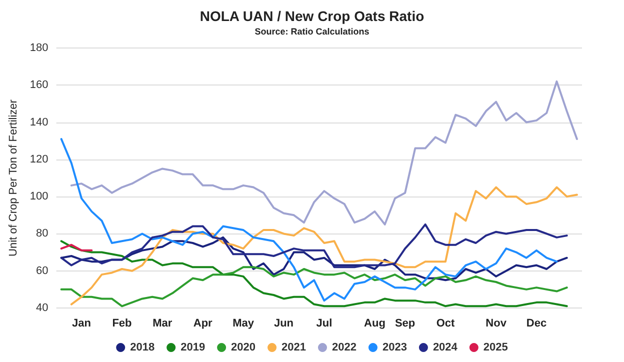 This screenshot has width=624, height=362. What do you see at coordinates (42, 234) in the screenshot?
I see `y-tick-label: 80` at bounding box center [42, 234].